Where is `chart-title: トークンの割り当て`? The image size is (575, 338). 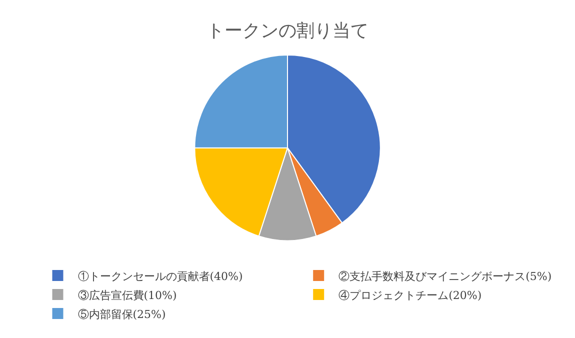
chart-title: トークンの割り当て is located at coordinates (287, 31).